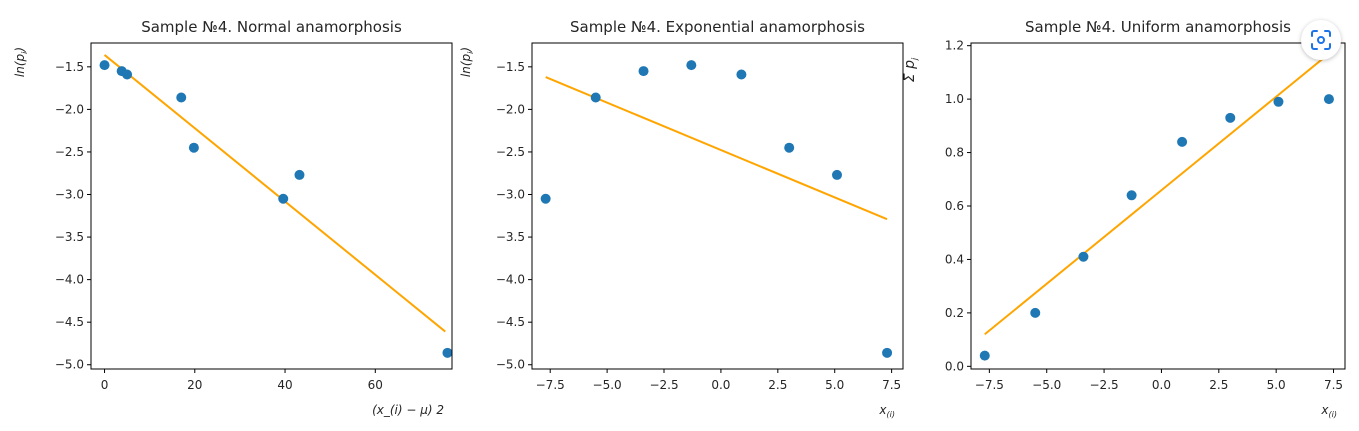 This screenshot has height=431, width=1359. I want to click on x-axis-label: (x_(i) − μ) 2, so click(408, 410).